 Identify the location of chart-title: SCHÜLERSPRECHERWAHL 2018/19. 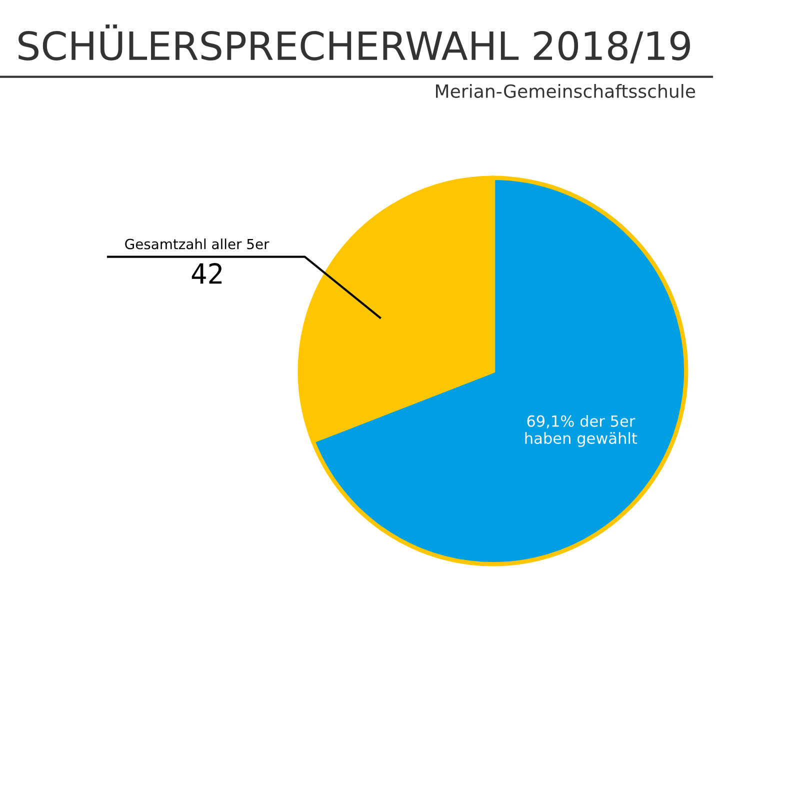
(354, 44).